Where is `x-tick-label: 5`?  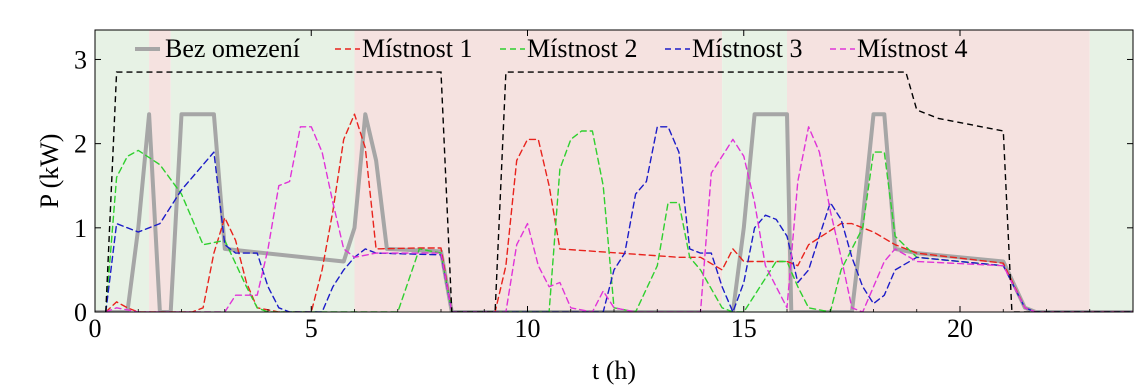
x-tick-label: 5 is located at coordinates (311, 328).